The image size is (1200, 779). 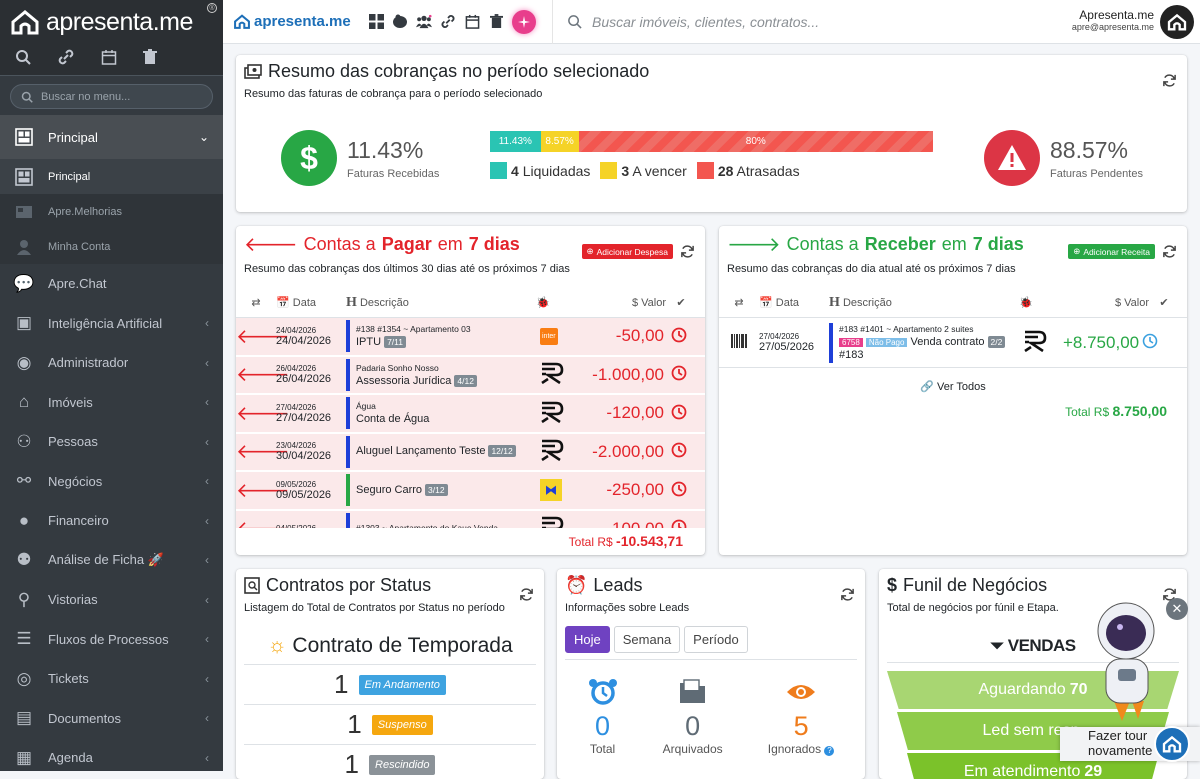 I want to click on home-logo-icon, so click(x=1177, y=22).